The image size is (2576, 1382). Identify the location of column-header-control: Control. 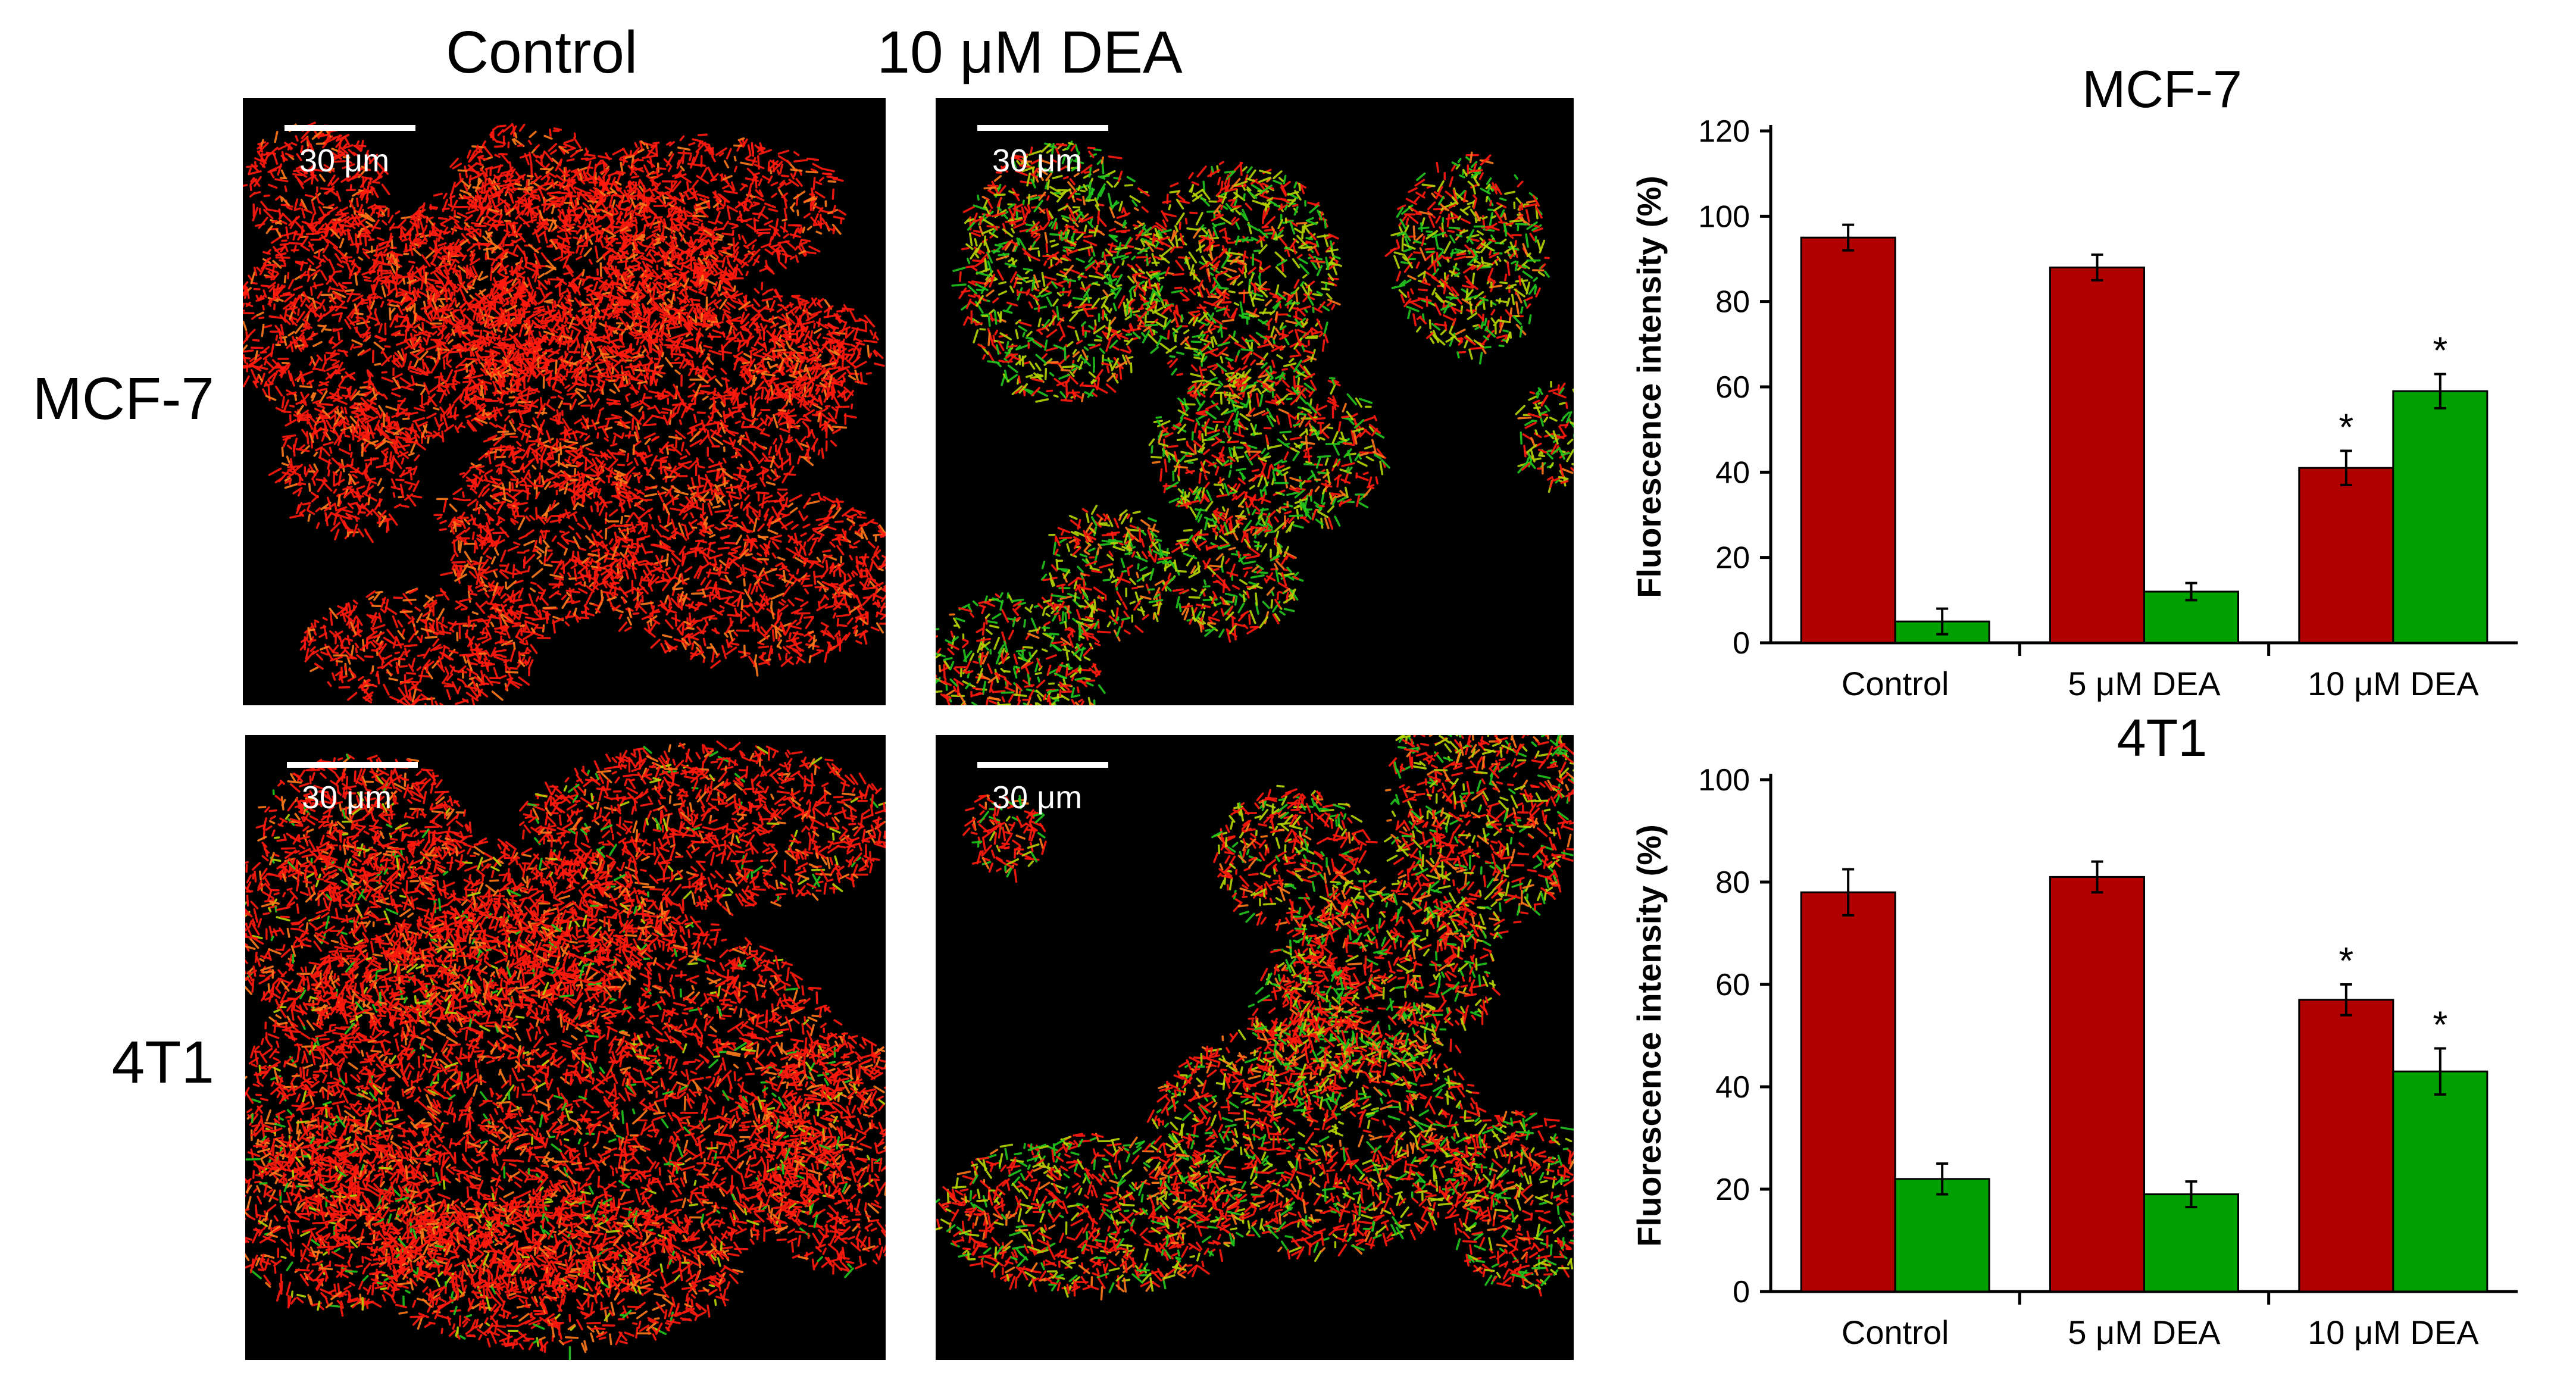
(541, 53).